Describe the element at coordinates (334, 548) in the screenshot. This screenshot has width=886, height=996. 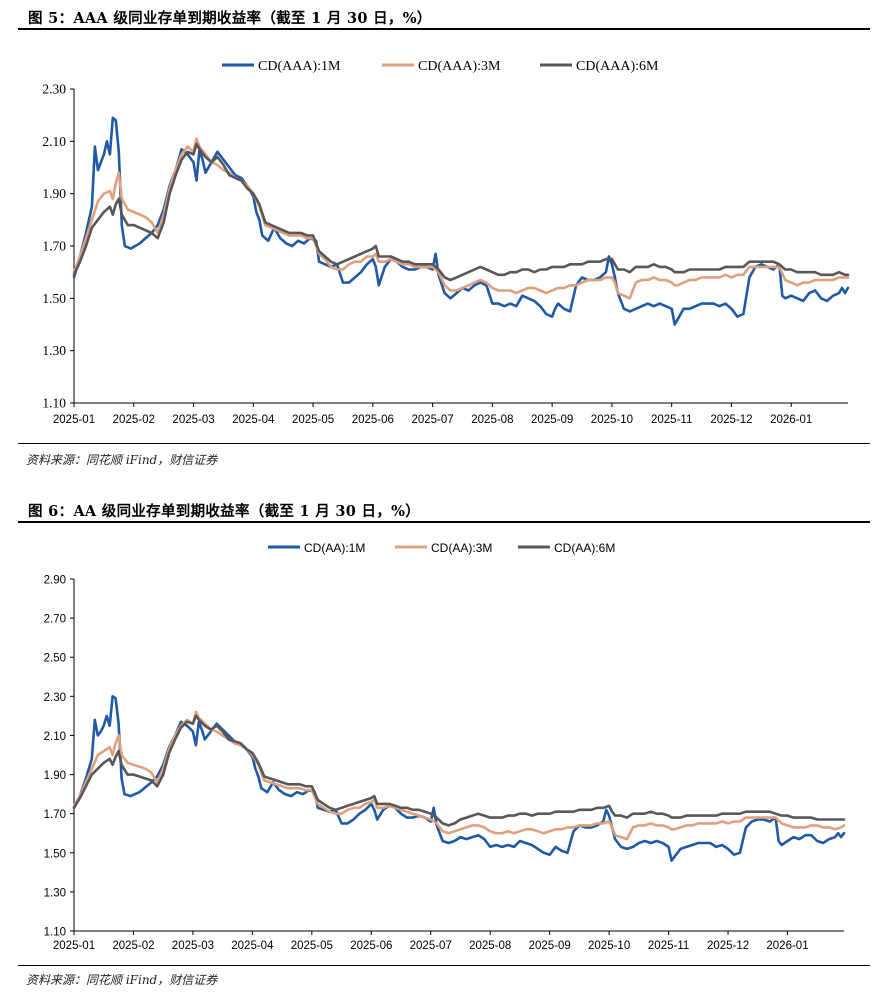
I see `legend-label: CD(AA):1M` at that location.